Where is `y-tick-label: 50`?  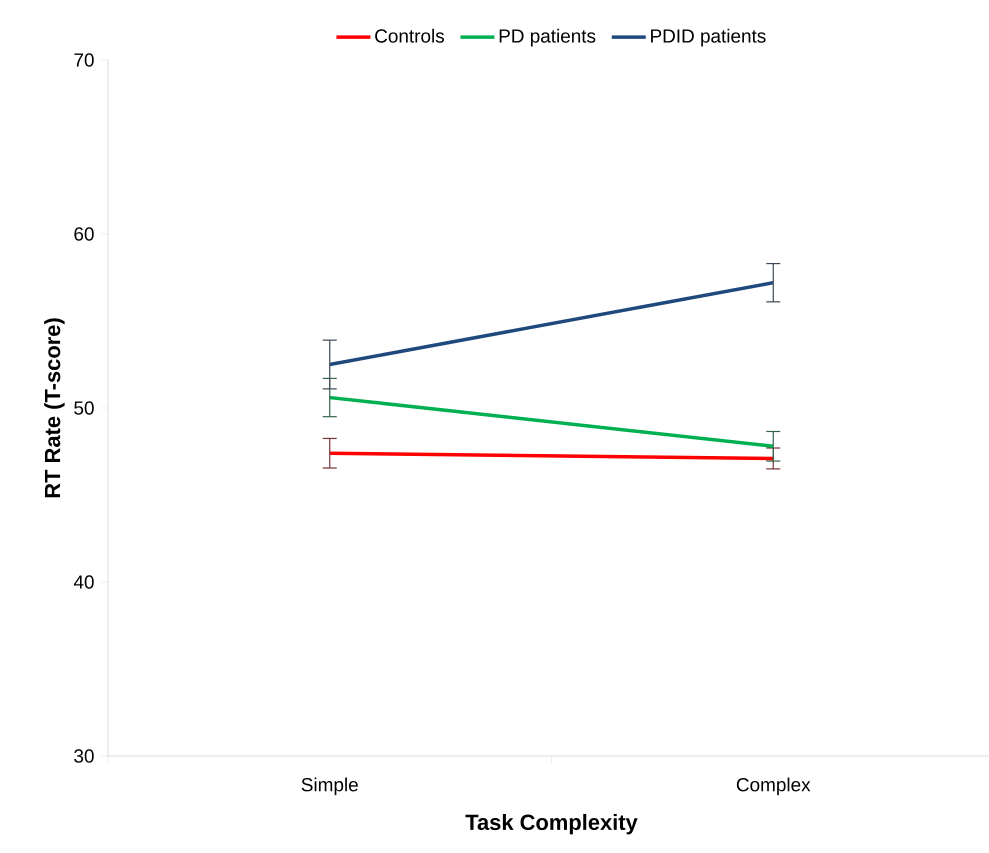
y-tick-label: 50 is located at coordinates (84, 408).